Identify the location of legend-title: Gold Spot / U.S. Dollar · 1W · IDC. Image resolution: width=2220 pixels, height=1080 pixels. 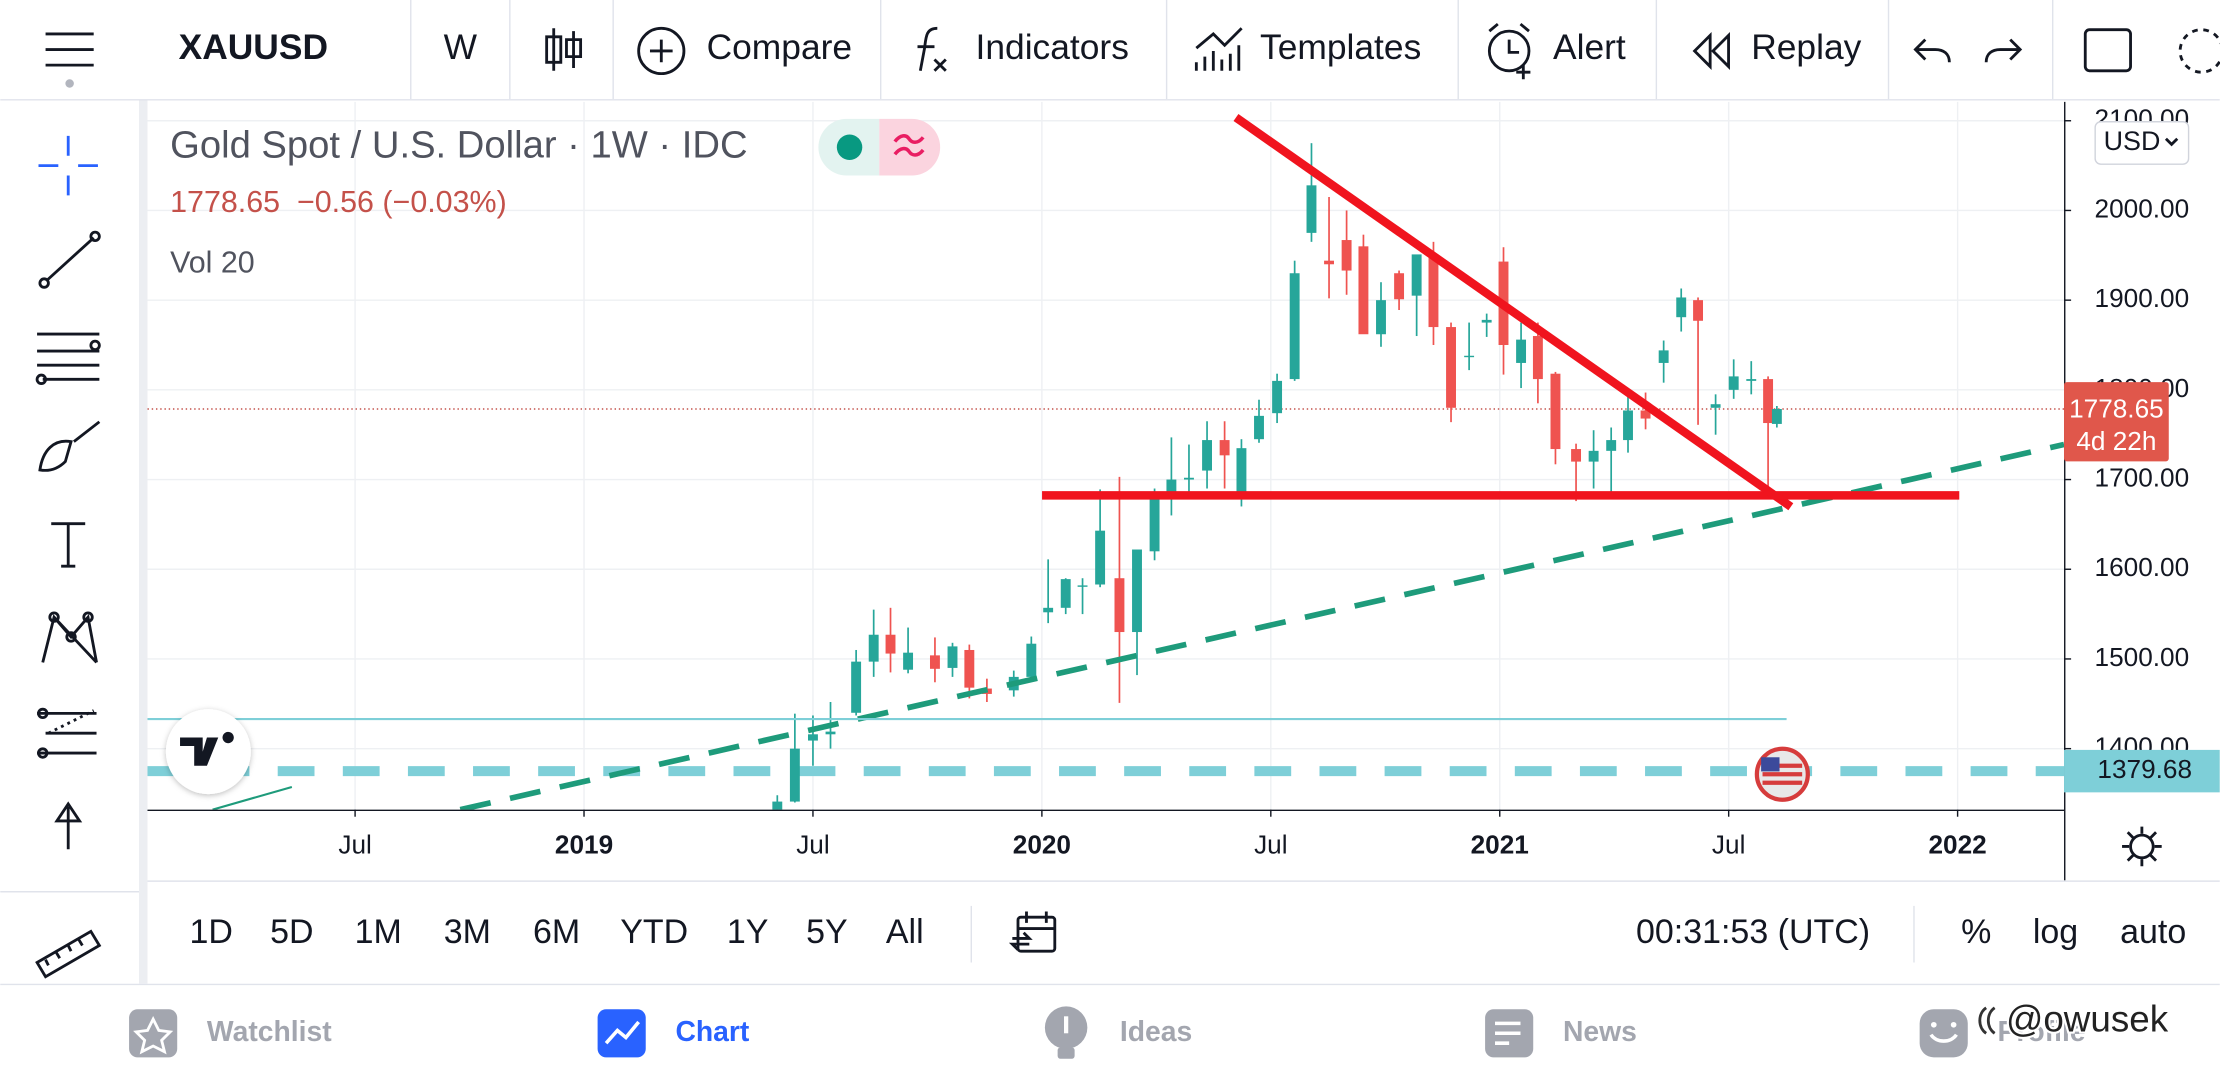
(458, 144).